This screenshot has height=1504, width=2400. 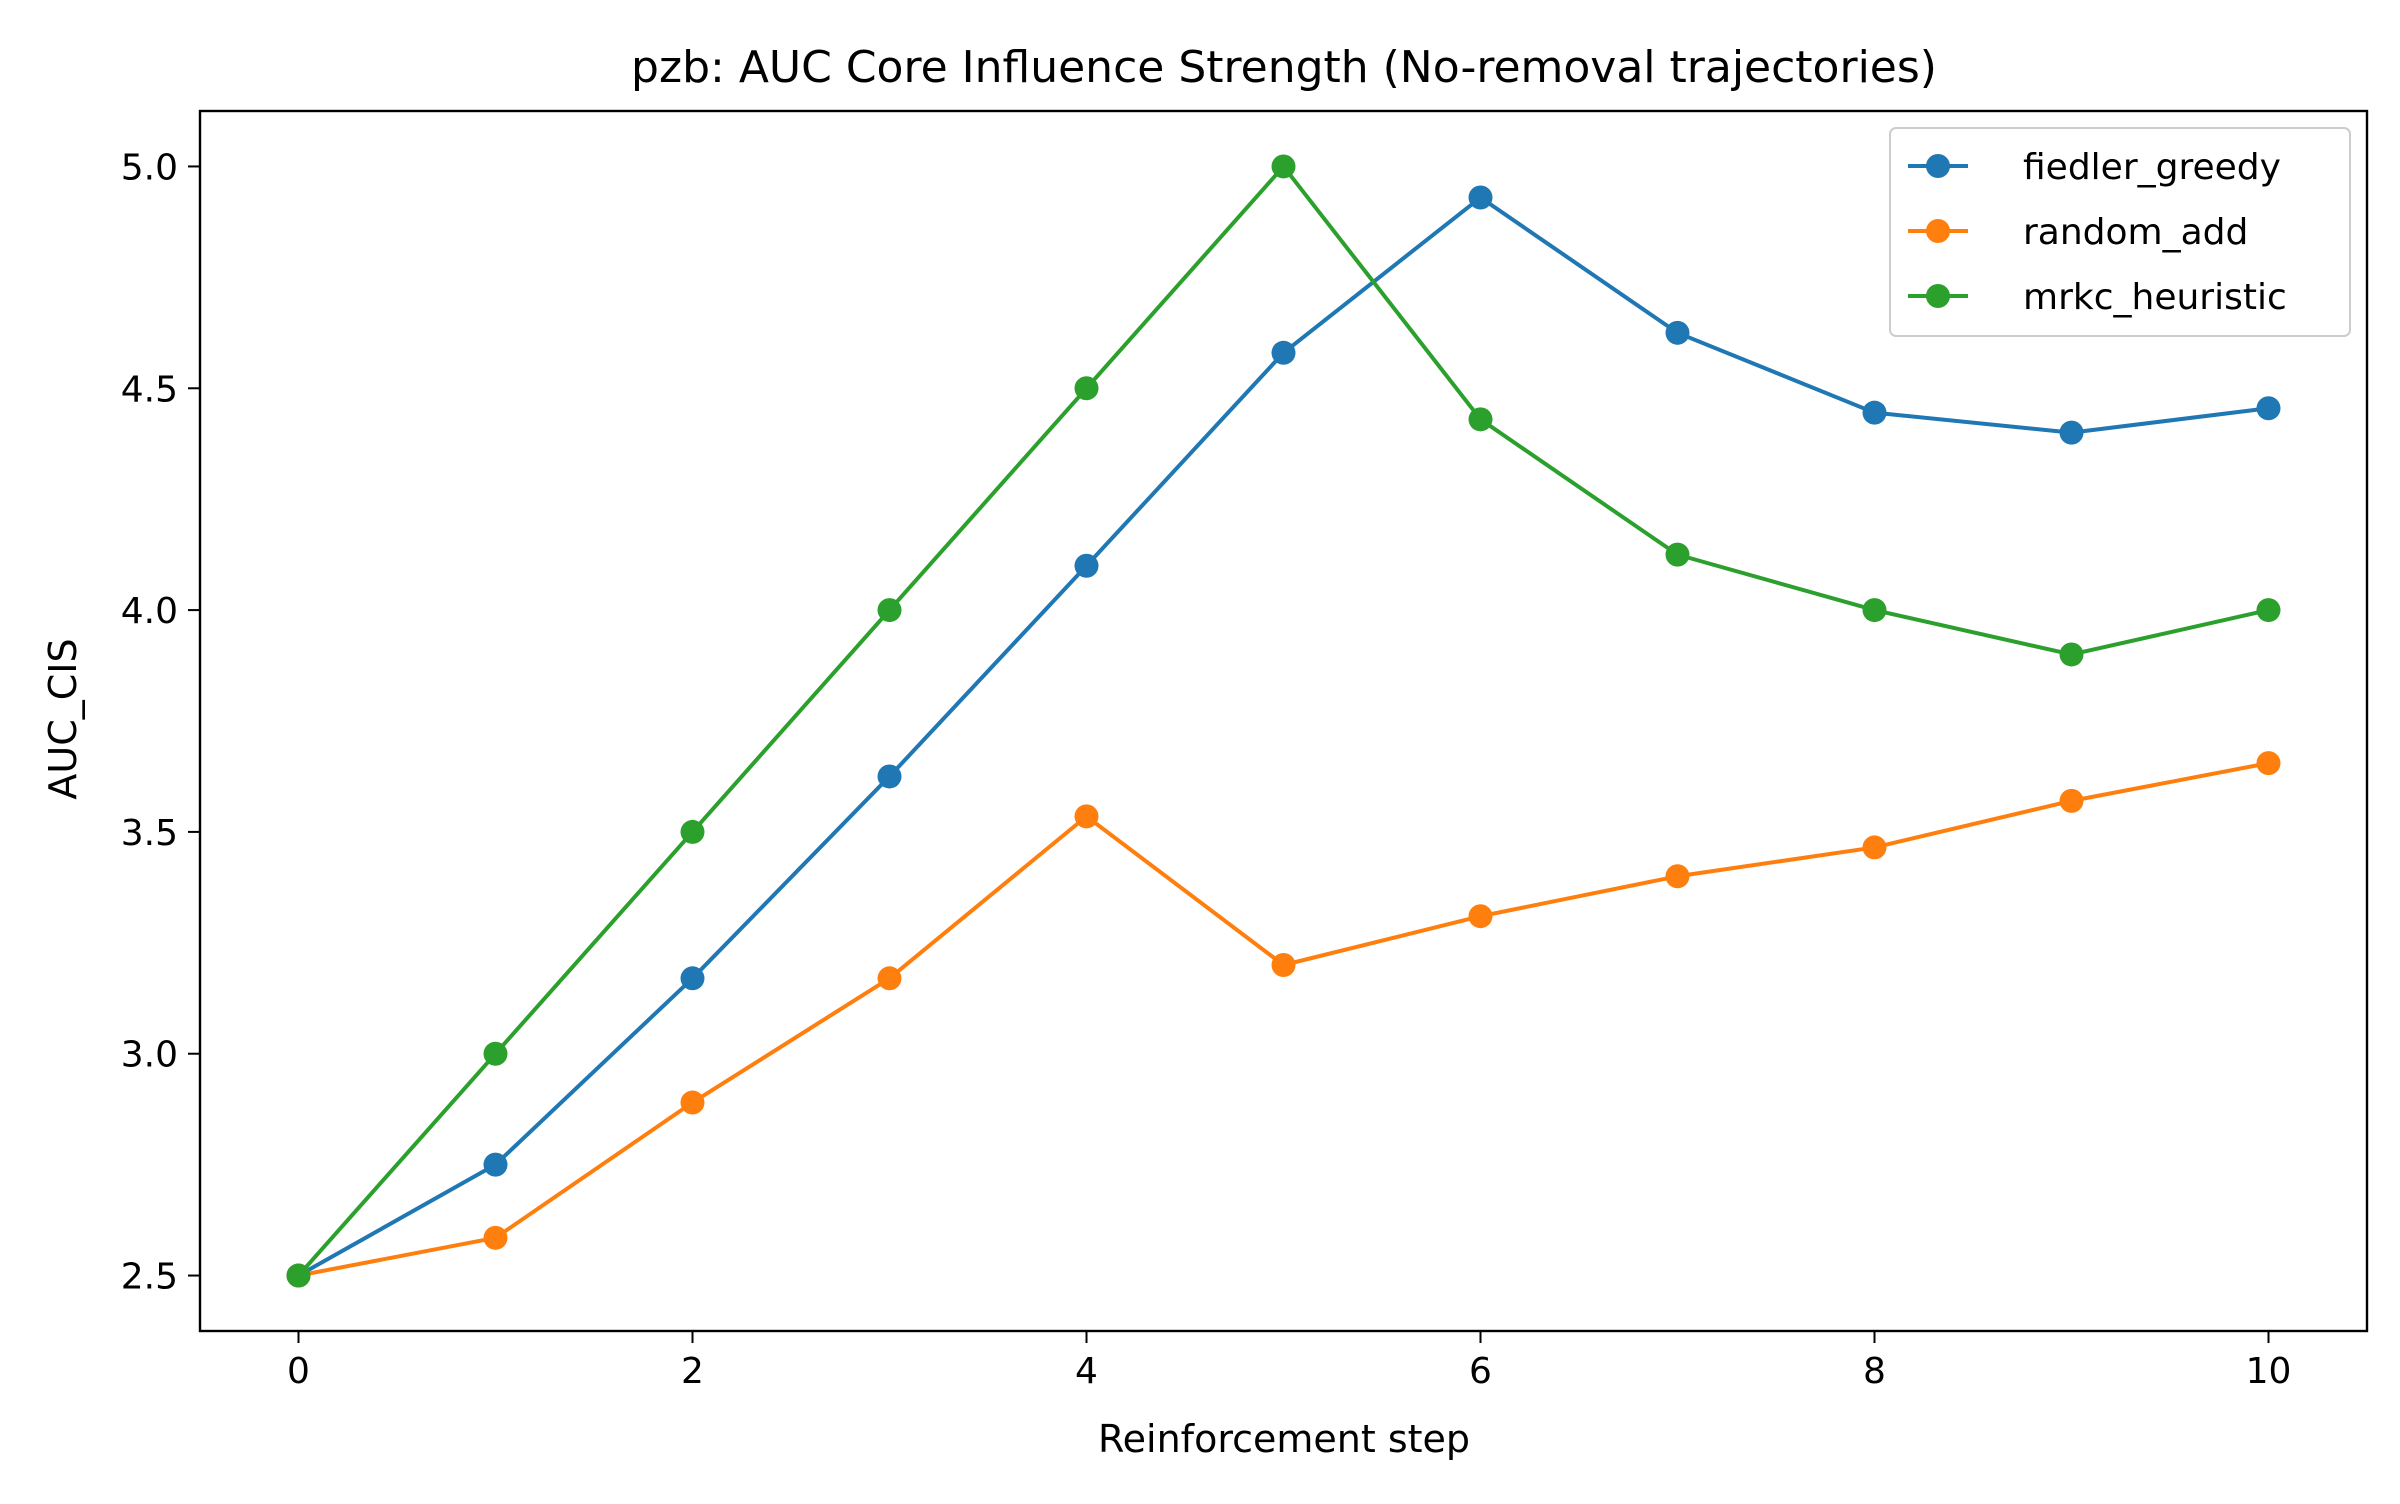 I want to click on legend-label: mrkc_heuristic, so click(x=2155, y=297).